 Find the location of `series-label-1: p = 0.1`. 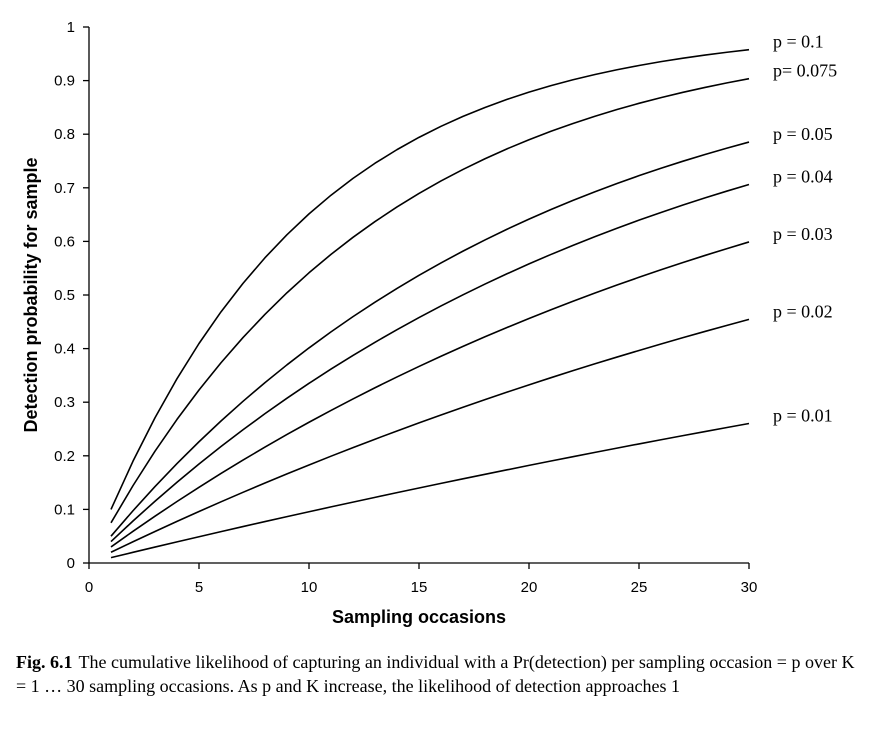

series-label-1: p = 0.1 is located at coordinates (798, 42).